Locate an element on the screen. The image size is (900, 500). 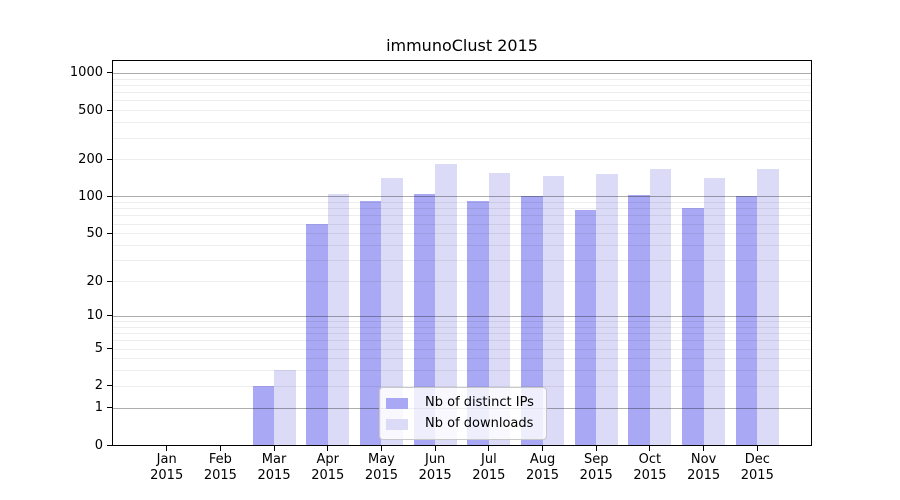
x-tick-month: Jun is located at coordinates (435, 459).